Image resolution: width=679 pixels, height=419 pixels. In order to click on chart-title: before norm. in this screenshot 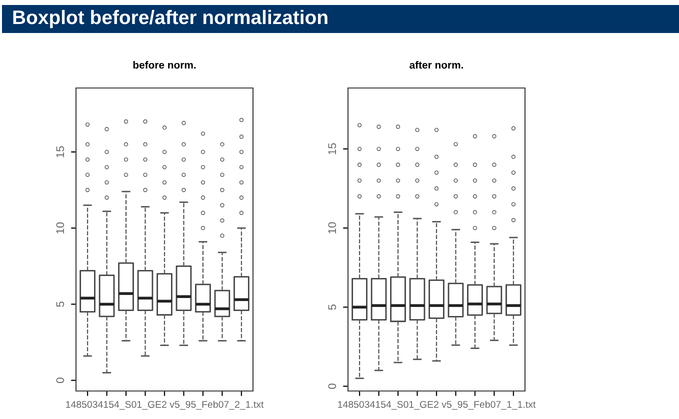, I will do `click(164, 65)`.